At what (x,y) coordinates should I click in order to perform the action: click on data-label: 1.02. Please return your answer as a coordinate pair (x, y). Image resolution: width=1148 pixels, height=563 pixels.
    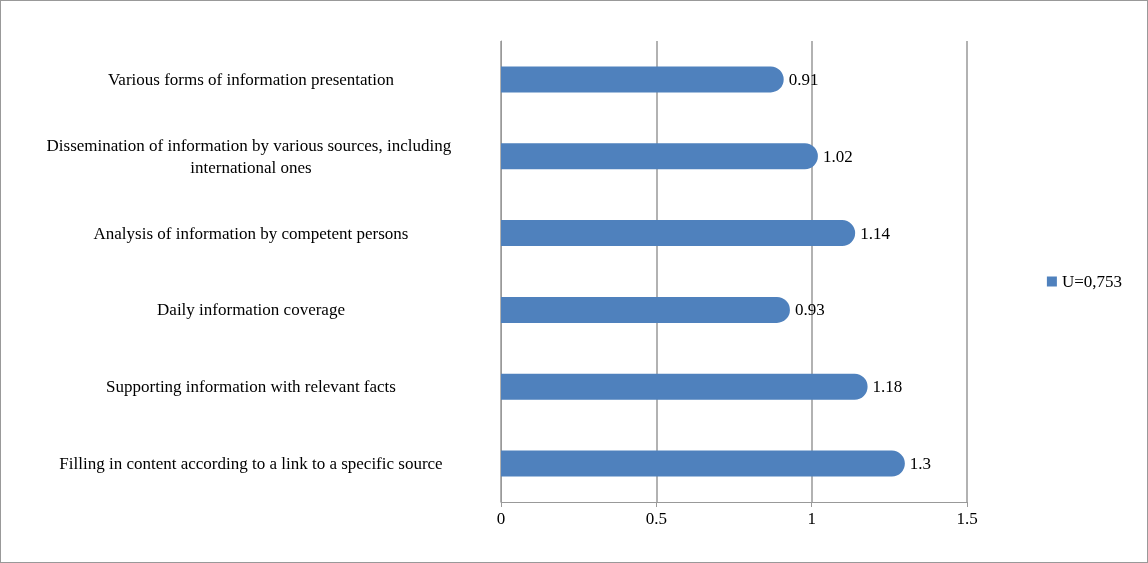
    Looking at the image, I should click on (837, 156).